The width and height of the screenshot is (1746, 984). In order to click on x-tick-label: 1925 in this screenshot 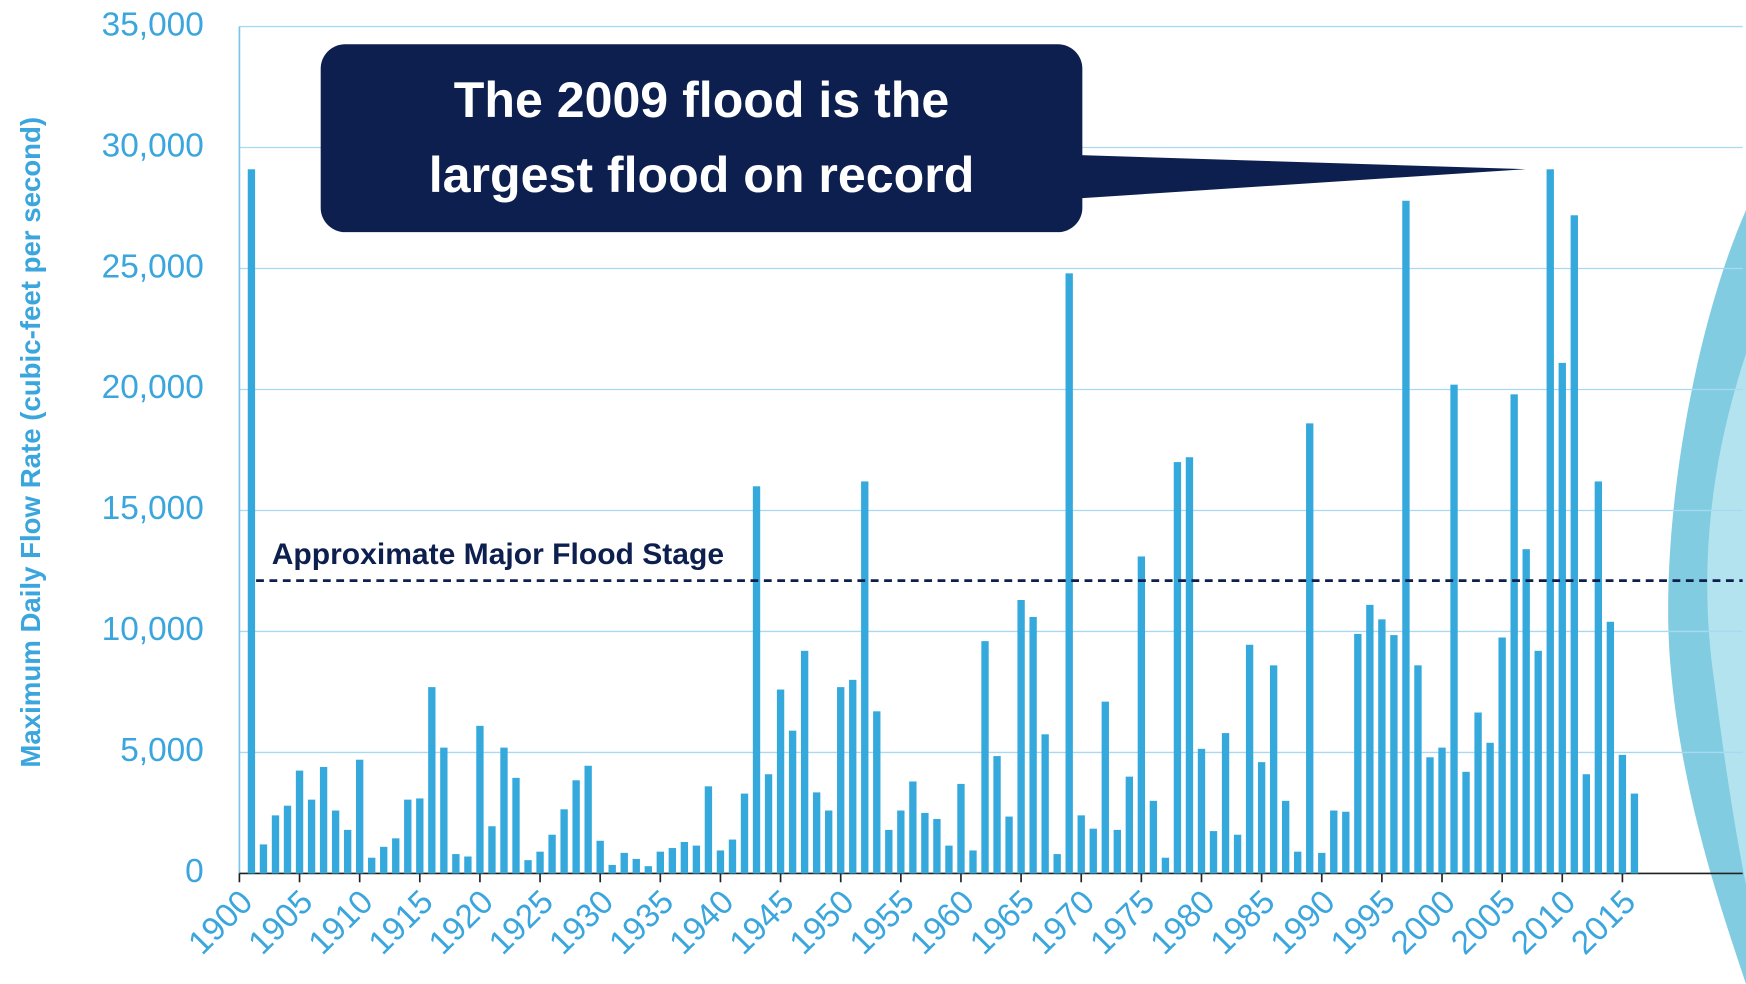, I will do `click(521, 923)`.